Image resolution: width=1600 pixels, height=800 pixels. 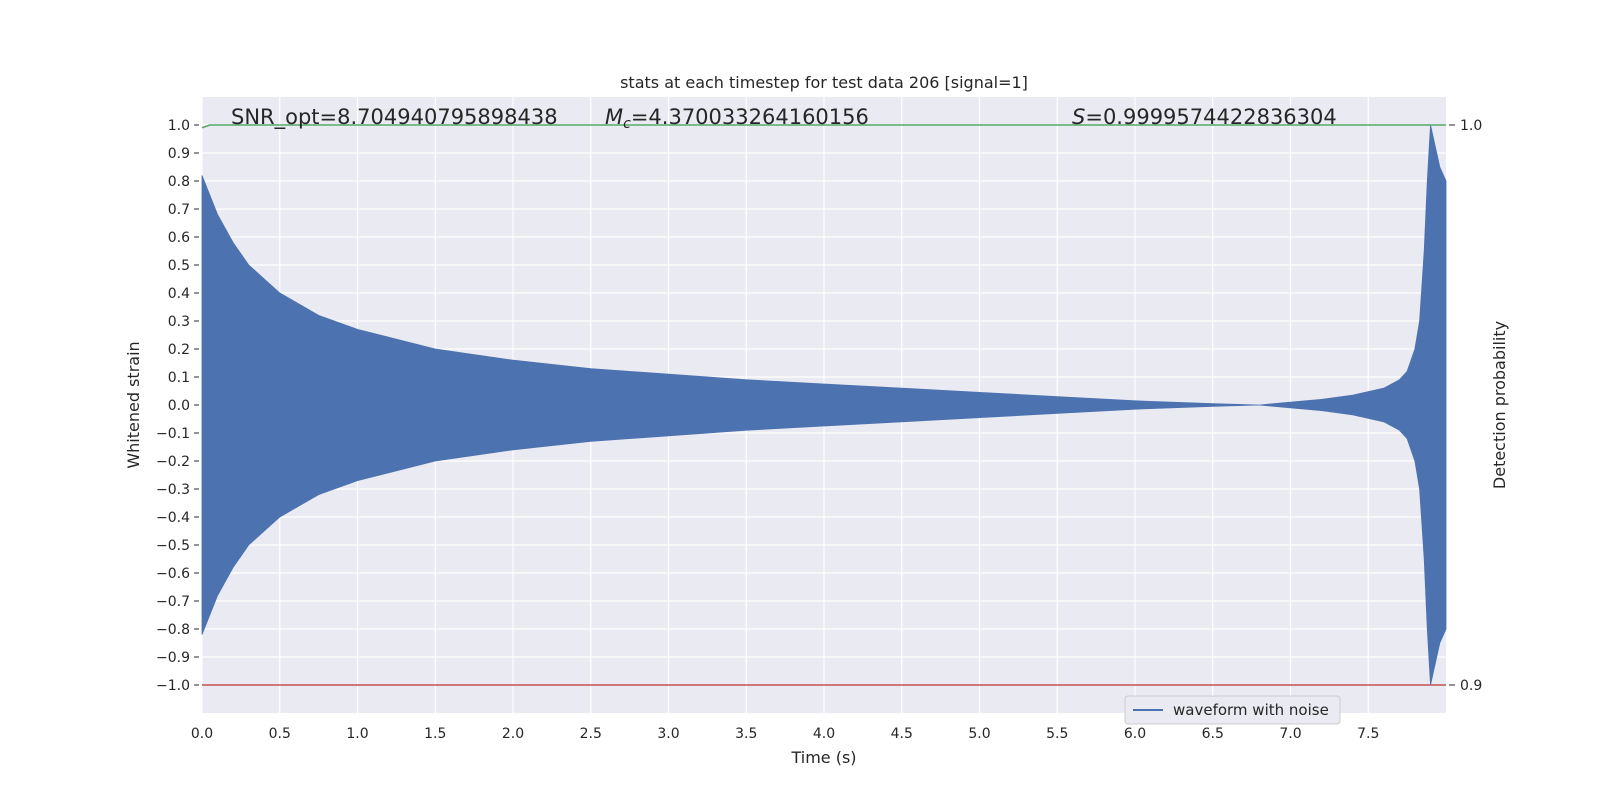 What do you see at coordinates (668, 734) in the screenshot?
I see `x-tick-label: 3.0` at bounding box center [668, 734].